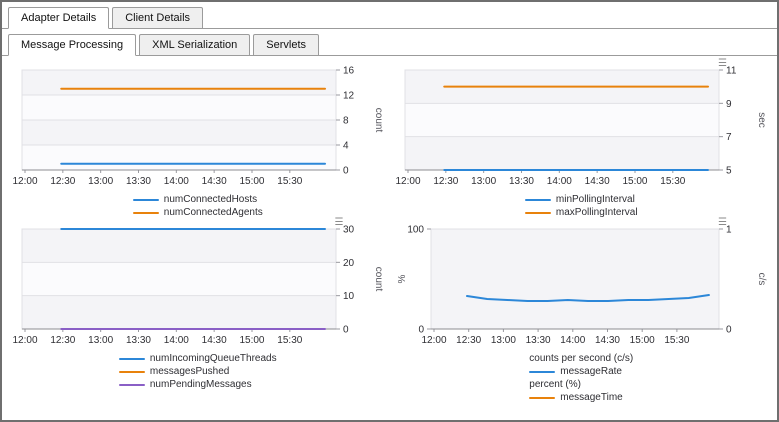 The height and width of the screenshot is (422, 779). What do you see at coordinates (349, 263) in the screenshot?
I see `svg-text: 20` at bounding box center [349, 263].